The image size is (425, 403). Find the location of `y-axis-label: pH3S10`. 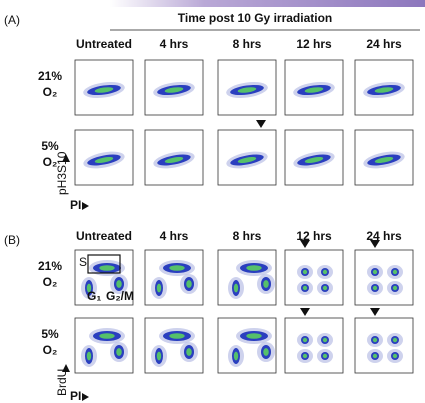

y-axis-label: pH3S10 is located at coordinates (62, 173).